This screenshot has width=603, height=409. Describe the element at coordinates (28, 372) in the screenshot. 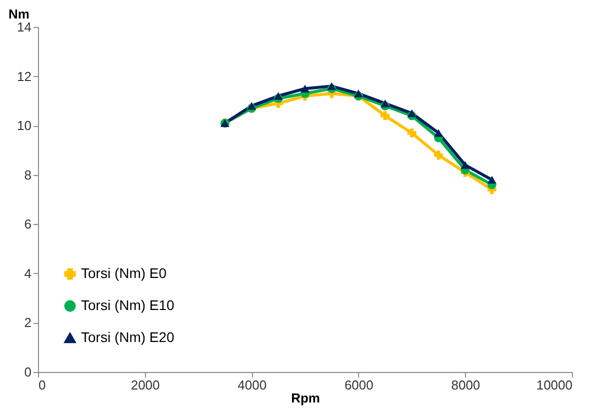

I see `y-tick-label: 0` at that location.